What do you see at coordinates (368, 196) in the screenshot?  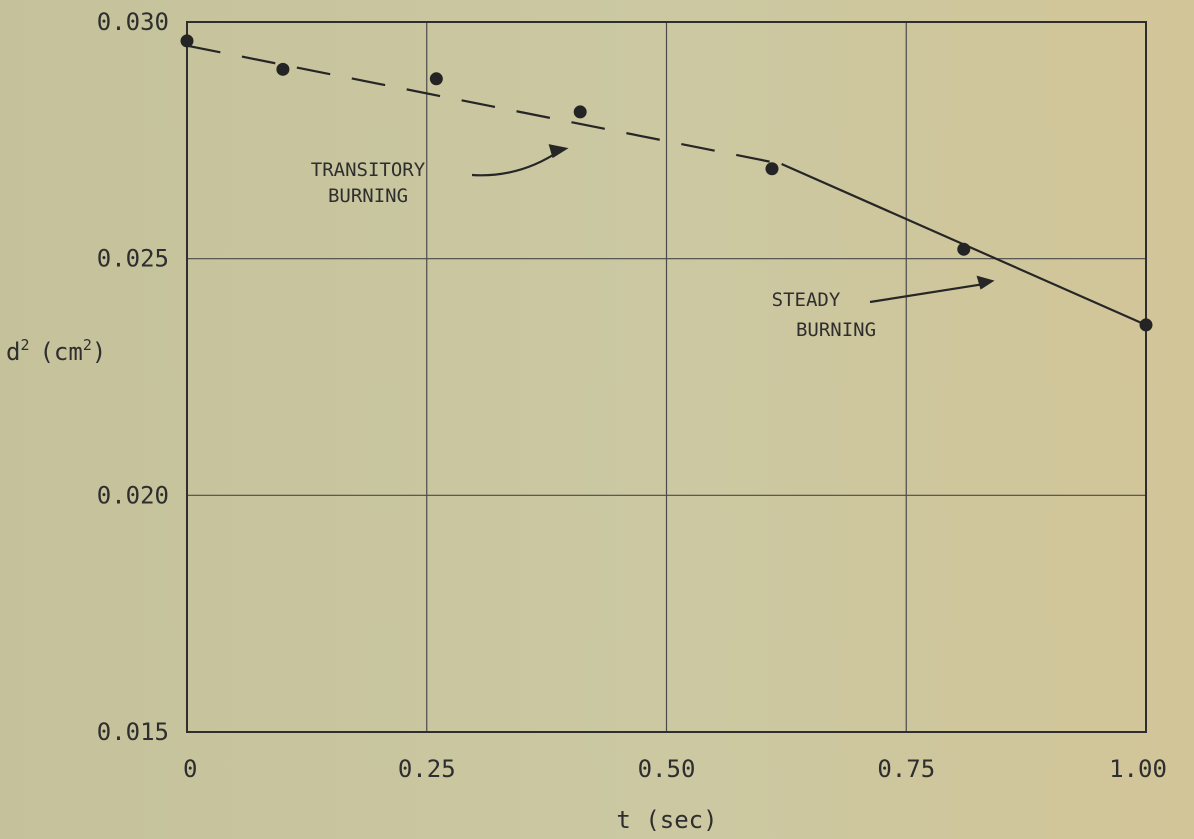 I see `transitory-annotation-text: BURNING` at bounding box center [368, 196].